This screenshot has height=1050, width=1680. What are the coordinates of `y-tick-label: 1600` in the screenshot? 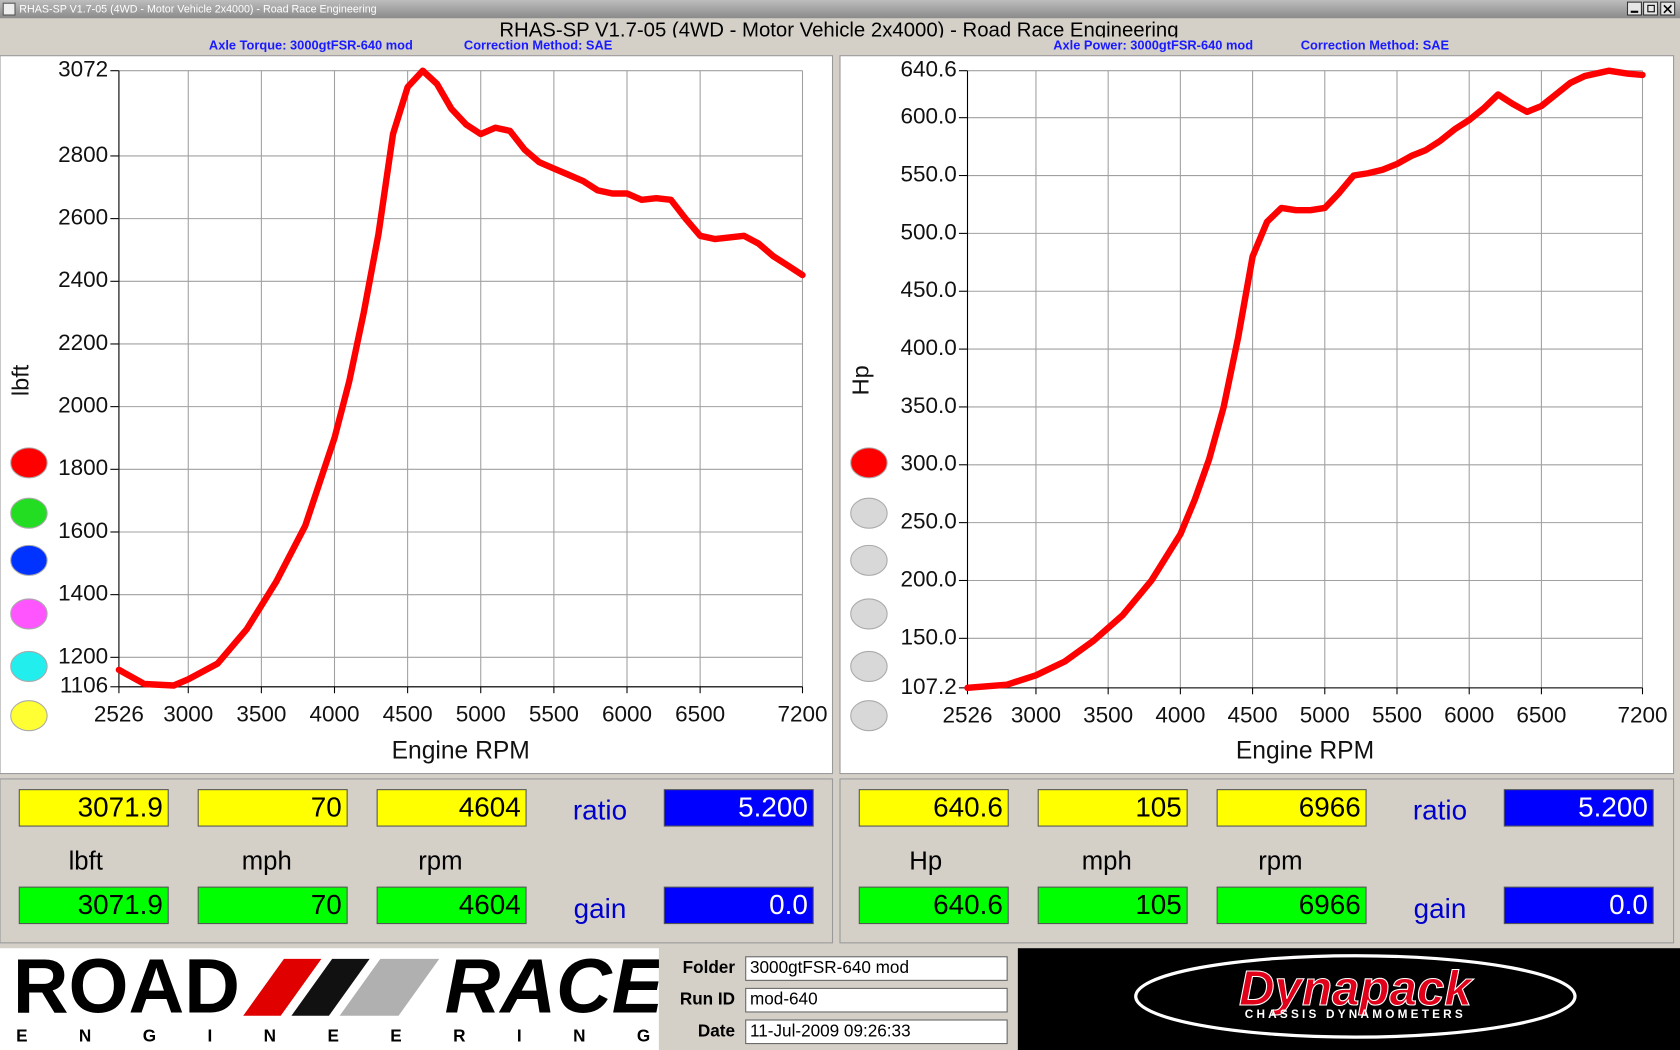 It's located at (83, 530).